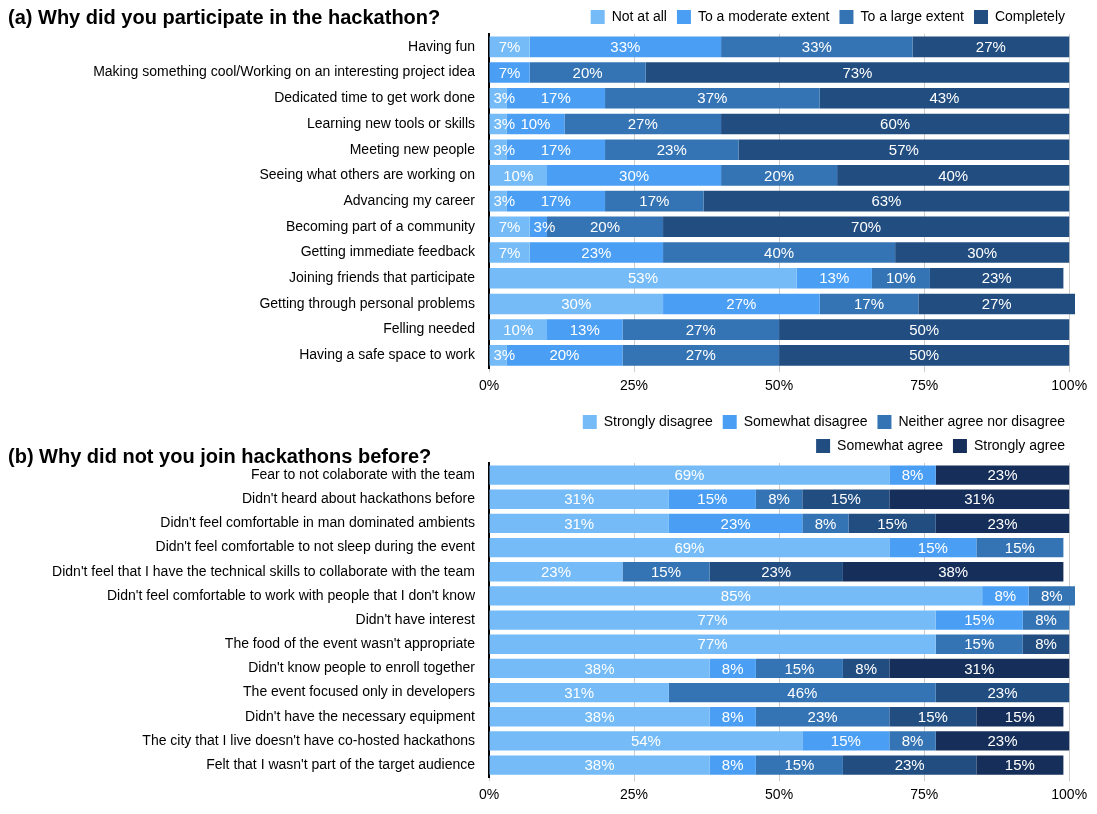  Describe the element at coordinates (367, 302) in the screenshot. I see `y-tick-label: Getting through personal problems` at that location.